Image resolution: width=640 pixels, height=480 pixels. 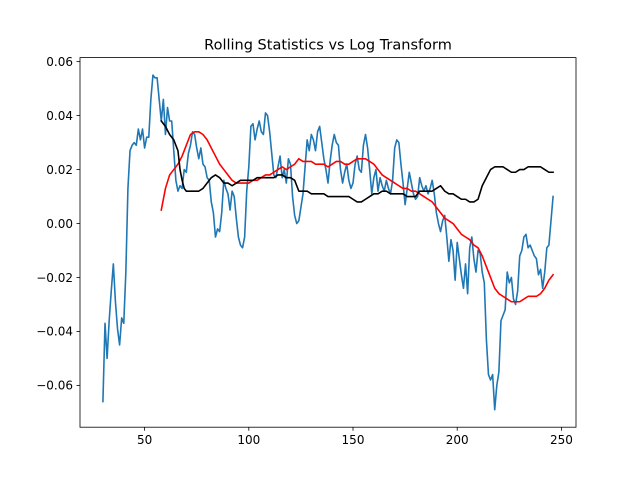 I want to click on y-tick-label: 0.06, so click(x=59, y=62).